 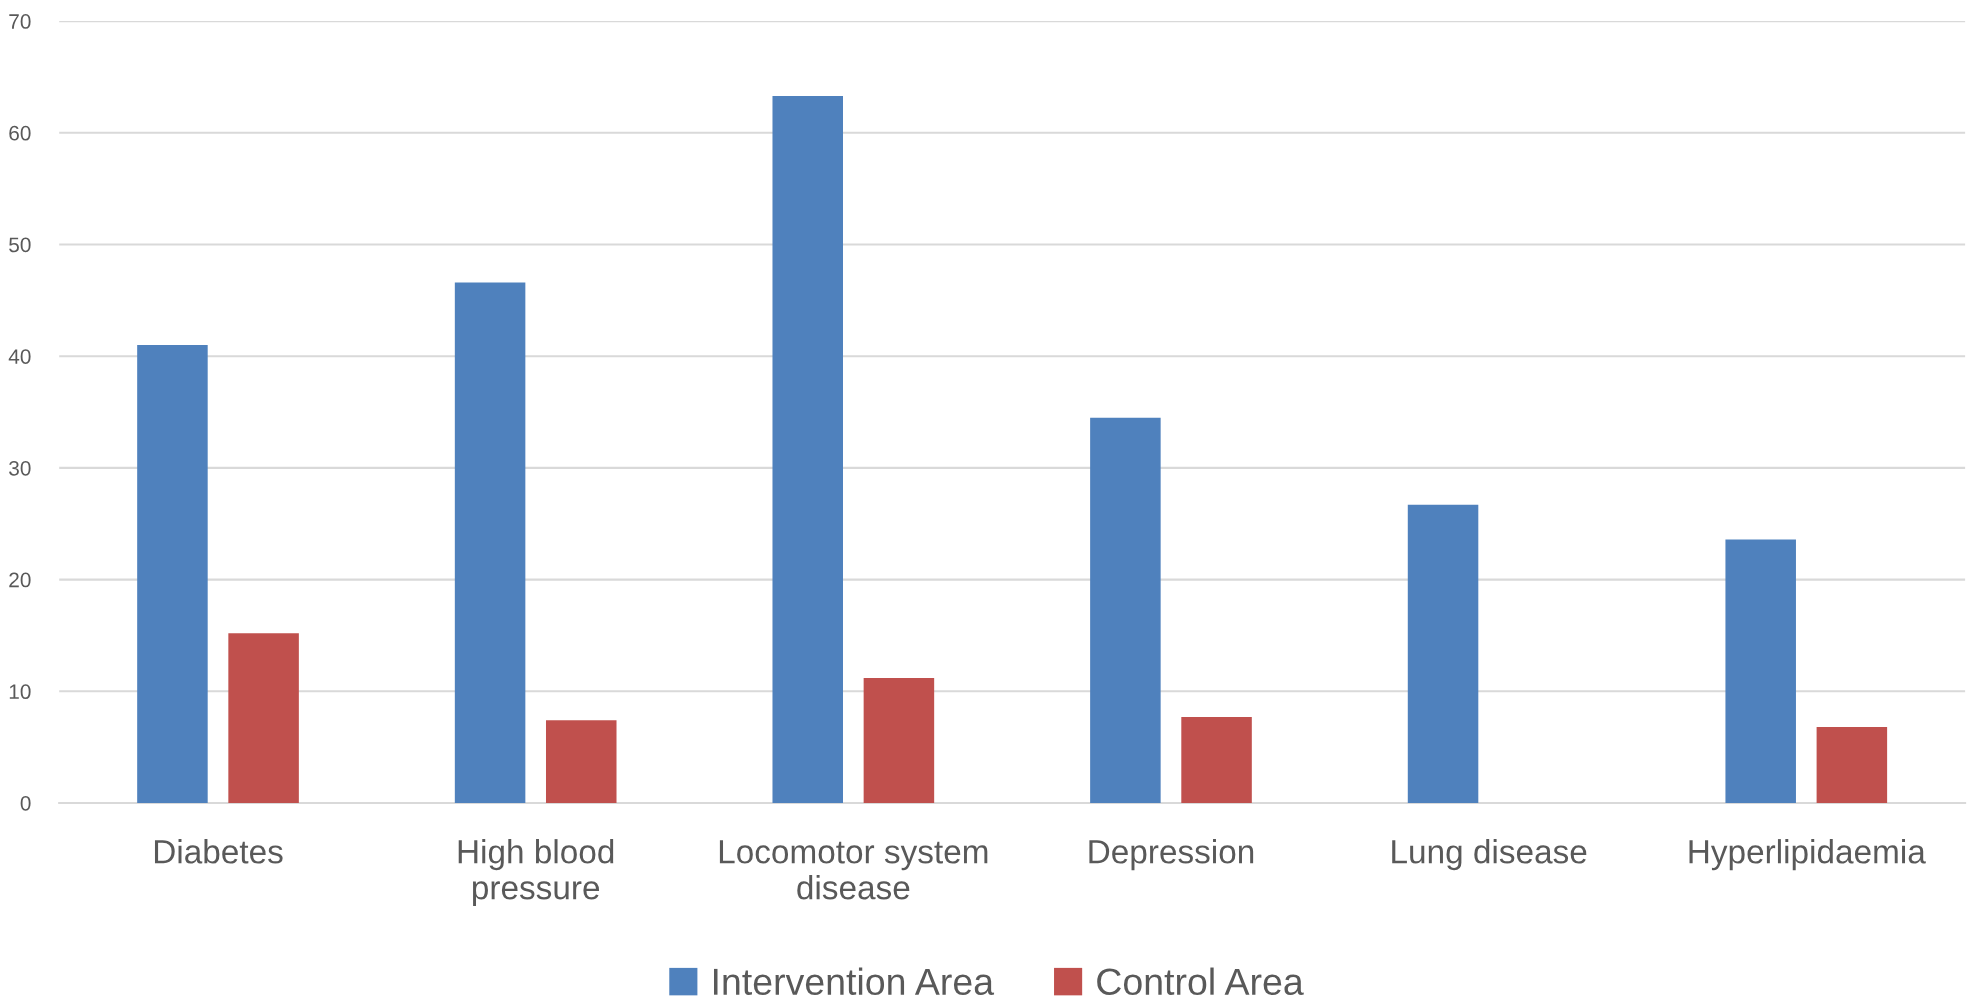 I want to click on y-tick-label: 10, so click(x=20, y=692).